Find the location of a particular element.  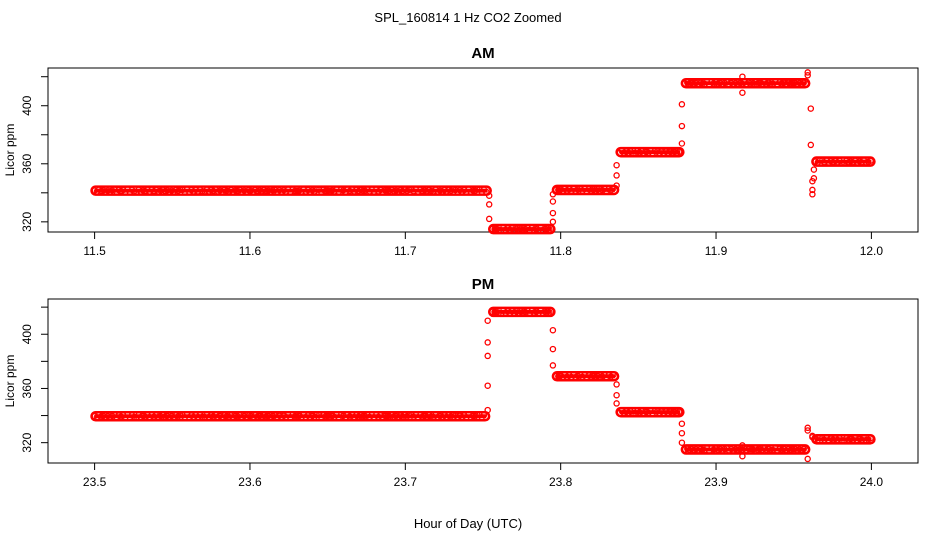

pm-x-tick-label: 23.9 is located at coordinates (716, 482).